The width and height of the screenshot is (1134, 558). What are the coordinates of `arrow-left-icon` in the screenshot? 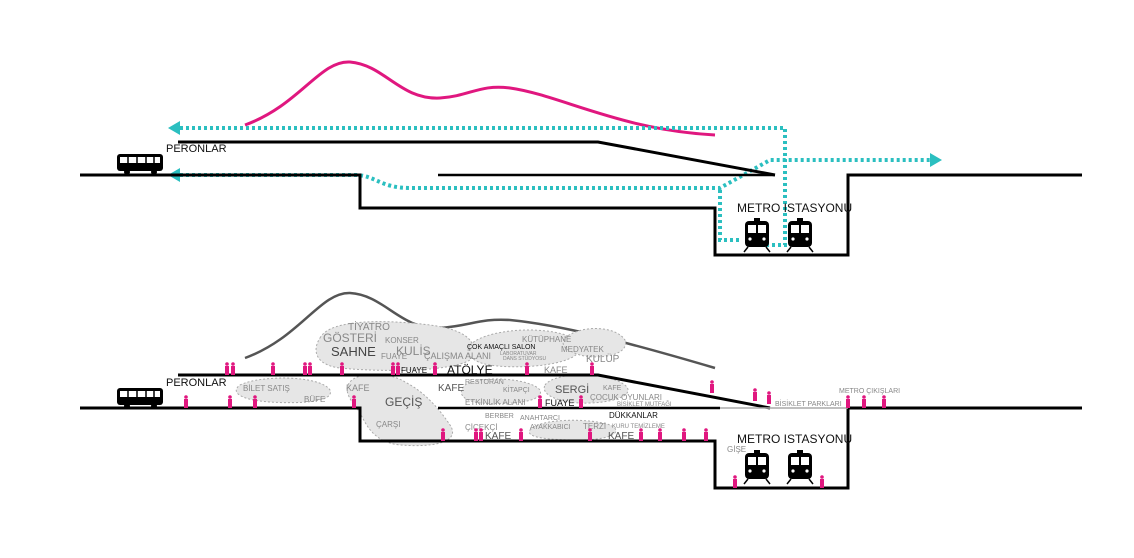 It's located at (174, 128).